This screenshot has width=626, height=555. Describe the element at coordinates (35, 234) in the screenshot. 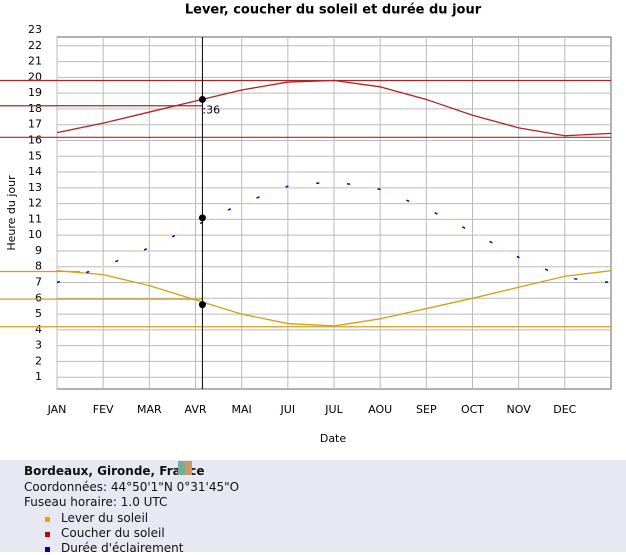

I see `y-tick-label: 10` at that location.